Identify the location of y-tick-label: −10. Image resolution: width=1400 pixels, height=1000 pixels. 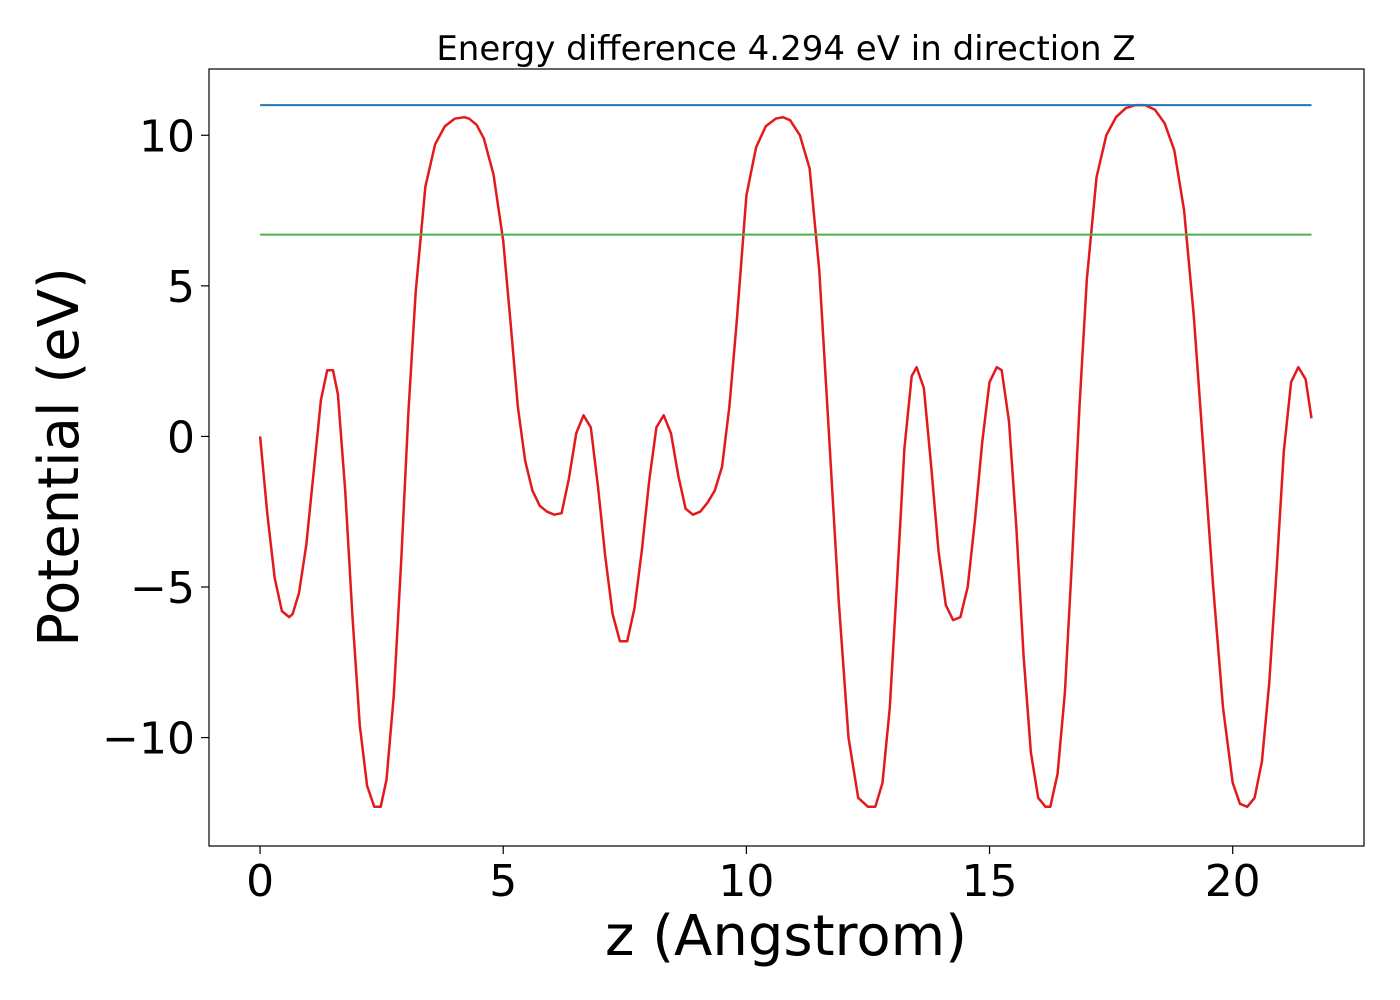
(148, 739).